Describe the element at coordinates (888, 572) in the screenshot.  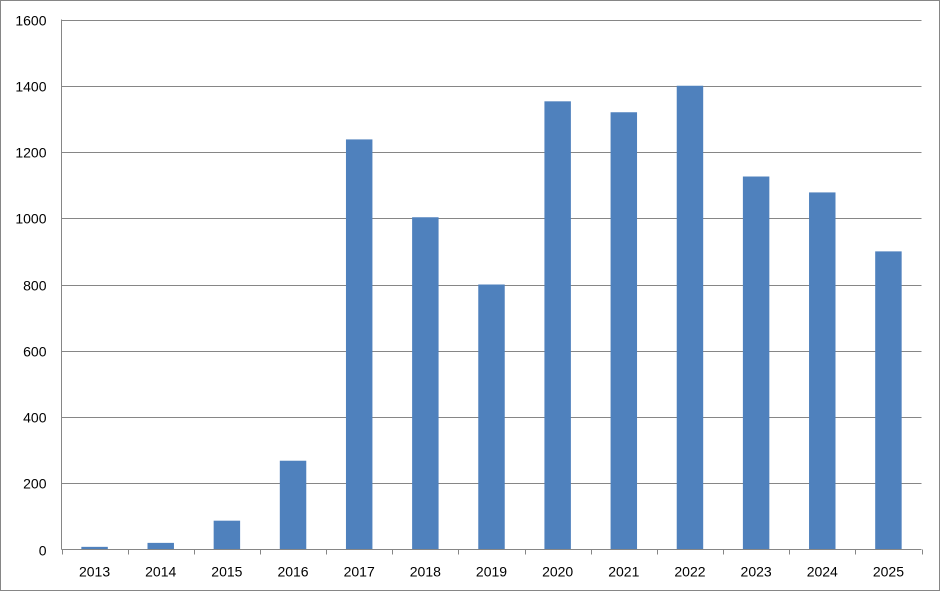
I see `x-tick-label: 2025` at that location.